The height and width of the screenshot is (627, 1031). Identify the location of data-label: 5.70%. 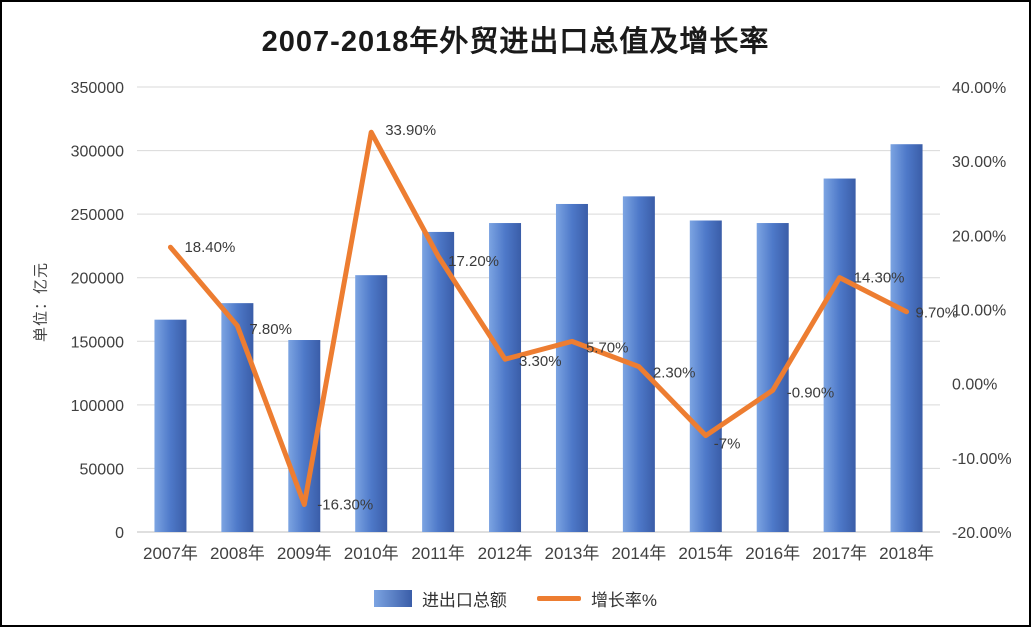
(607, 347).